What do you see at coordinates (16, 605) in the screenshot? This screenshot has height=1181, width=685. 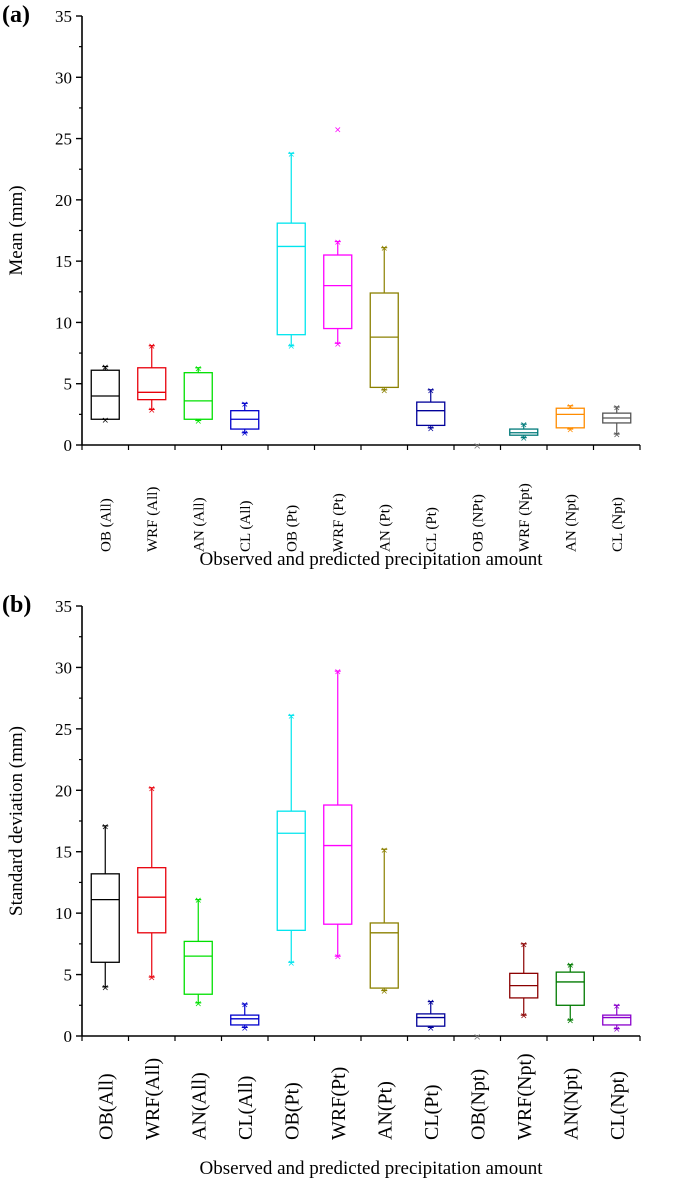 I see `panel-label: (b)` at bounding box center [16, 605].